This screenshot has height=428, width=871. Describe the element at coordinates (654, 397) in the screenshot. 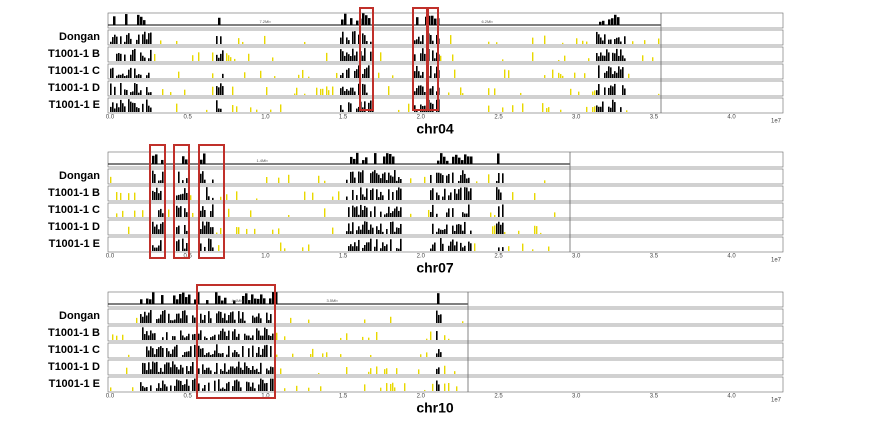

I see `axis-tick-label: 3.5` at that location.